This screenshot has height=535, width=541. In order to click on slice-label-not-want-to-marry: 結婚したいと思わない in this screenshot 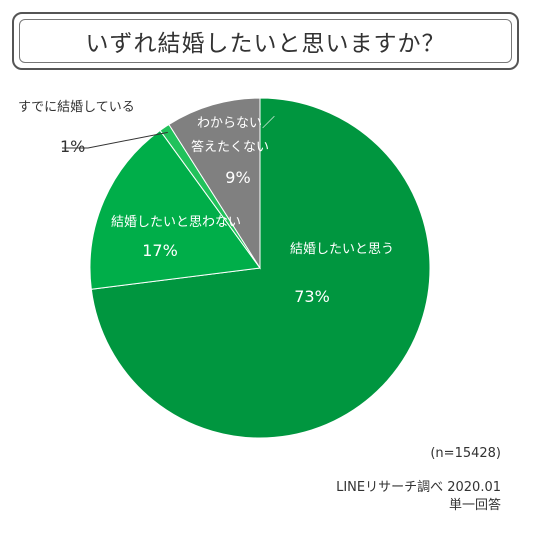, I will do `click(176, 222)`.